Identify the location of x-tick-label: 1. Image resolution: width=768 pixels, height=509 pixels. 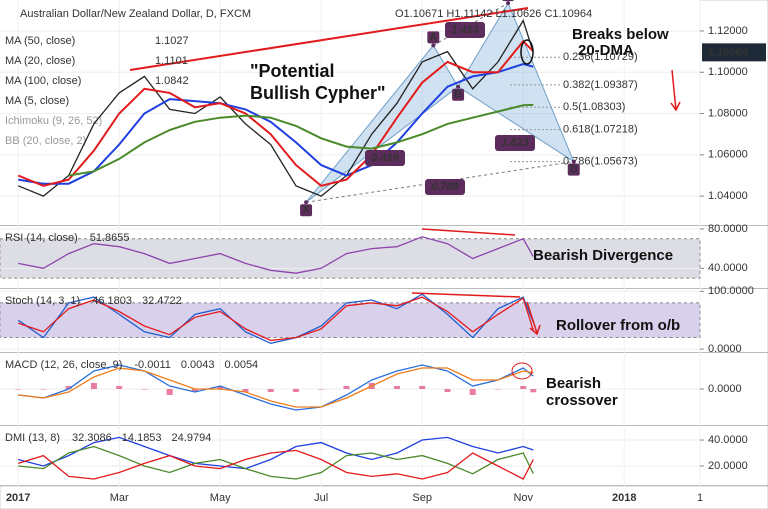
(700, 498).